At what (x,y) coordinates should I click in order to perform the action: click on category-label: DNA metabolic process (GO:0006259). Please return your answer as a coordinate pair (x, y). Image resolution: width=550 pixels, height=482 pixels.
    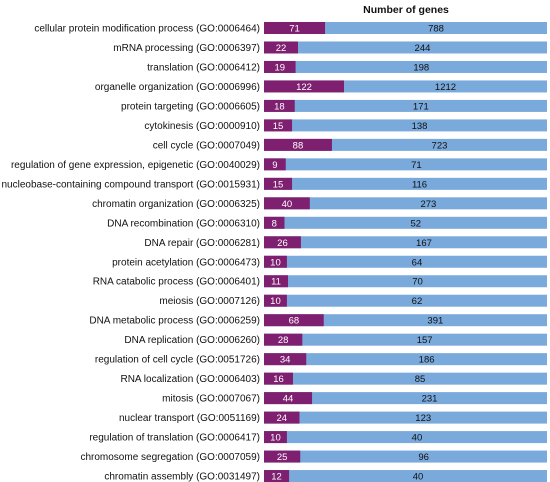
    Looking at the image, I should click on (174, 321).